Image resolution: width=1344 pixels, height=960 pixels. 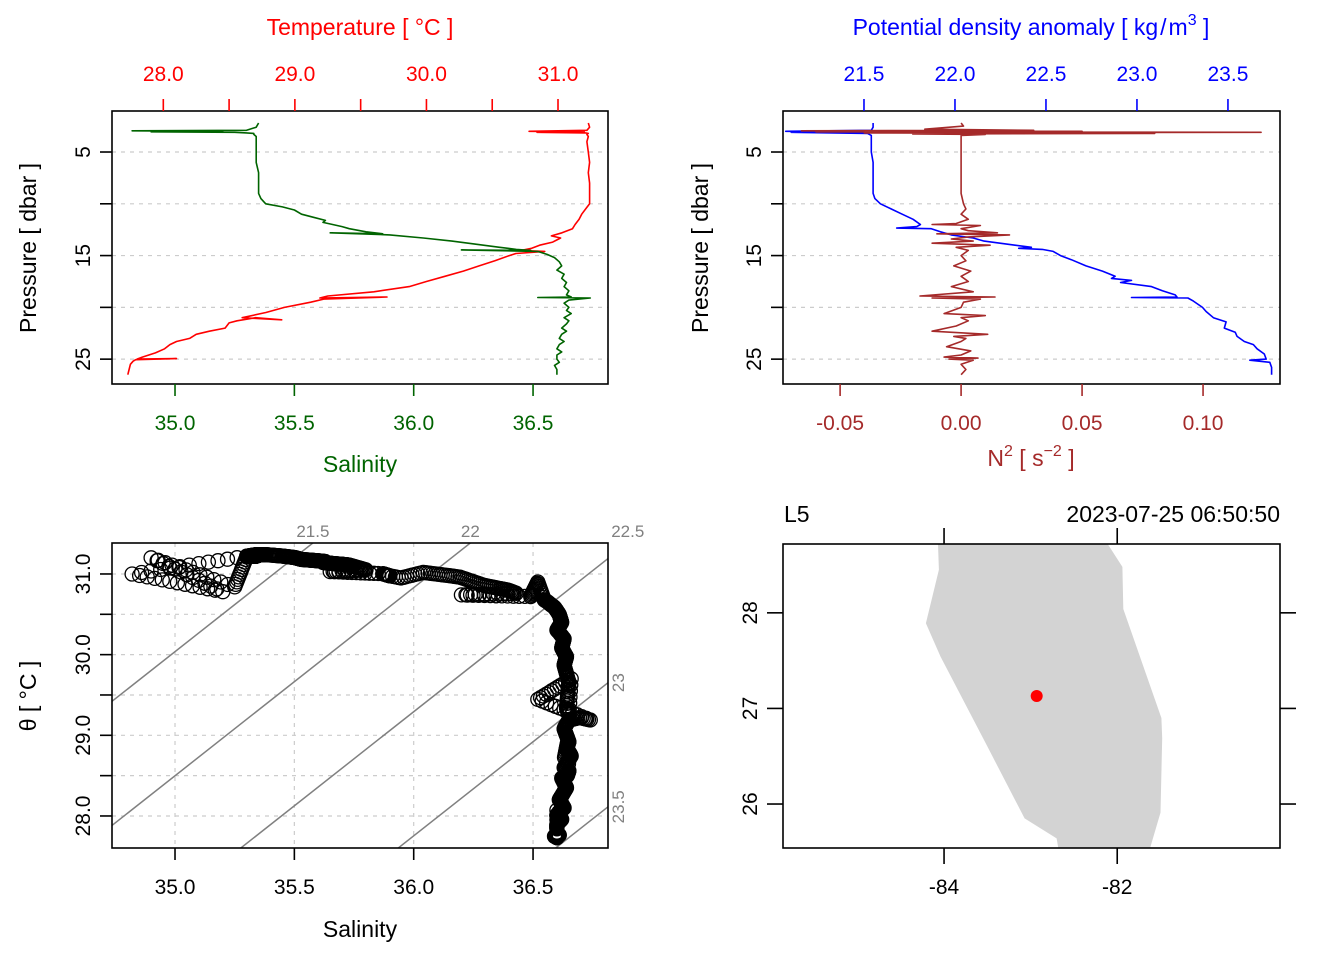 I want to click on ts-points, so click(x=361, y=696).